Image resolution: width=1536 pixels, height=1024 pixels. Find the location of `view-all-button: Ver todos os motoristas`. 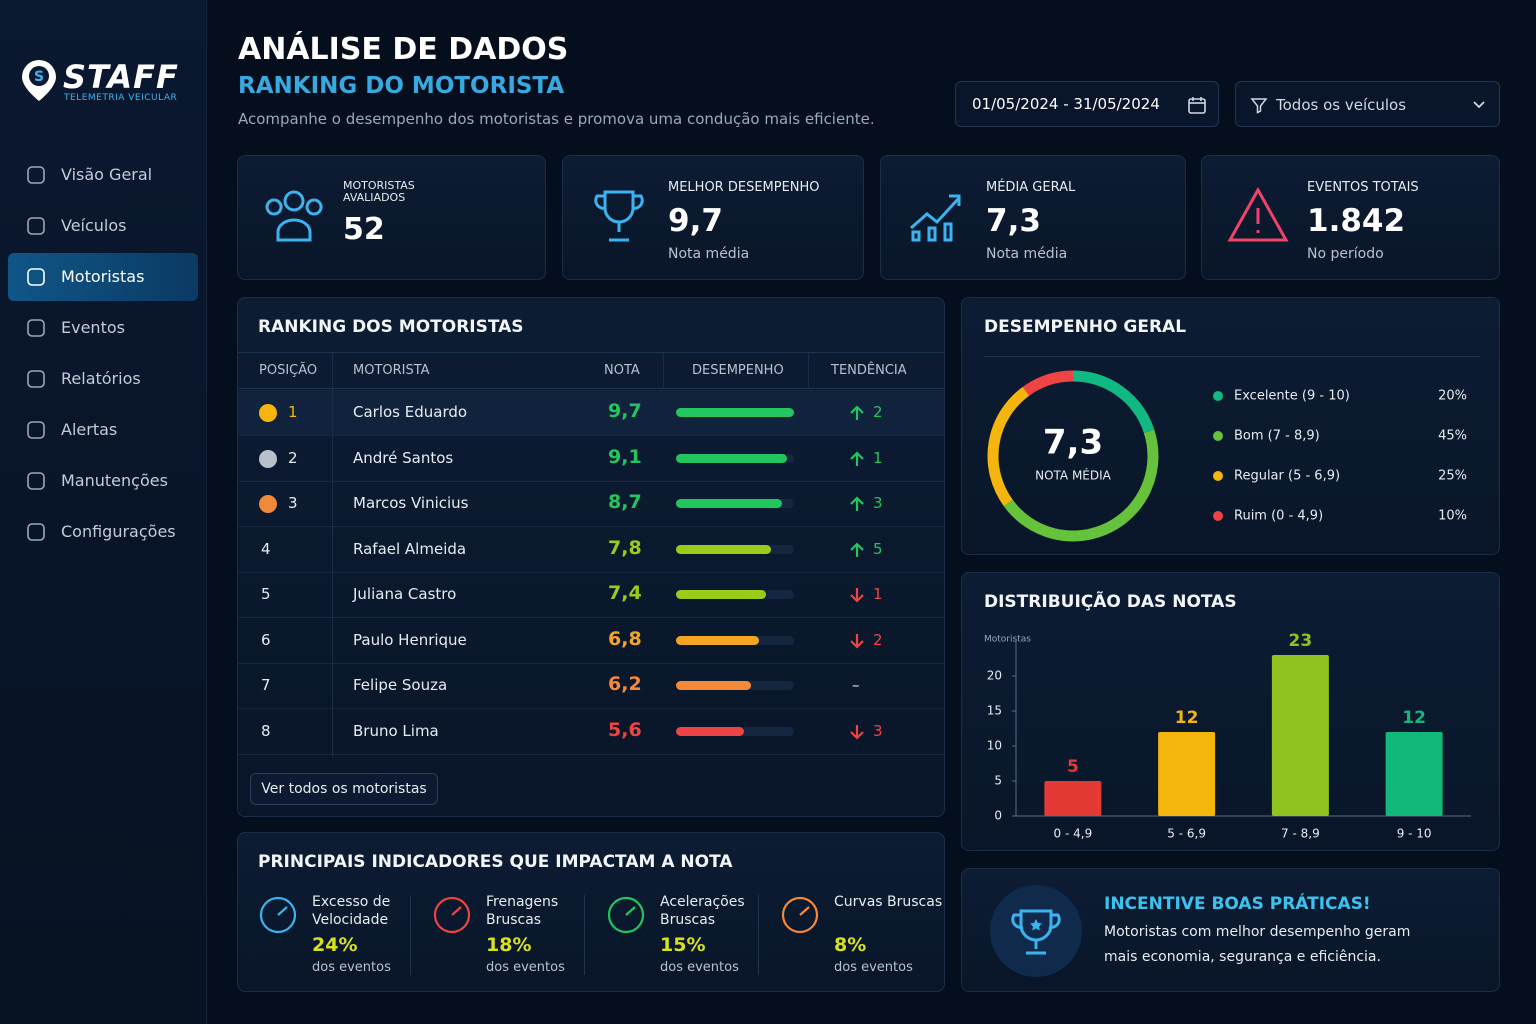

view-all-button: Ver todos os motoristas is located at coordinates (344, 789).